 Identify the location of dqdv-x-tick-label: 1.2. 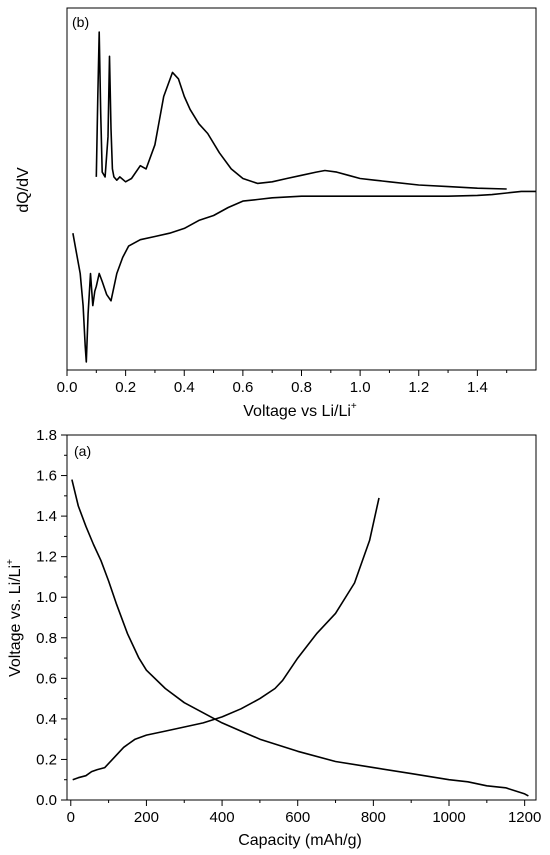
(418, 387).